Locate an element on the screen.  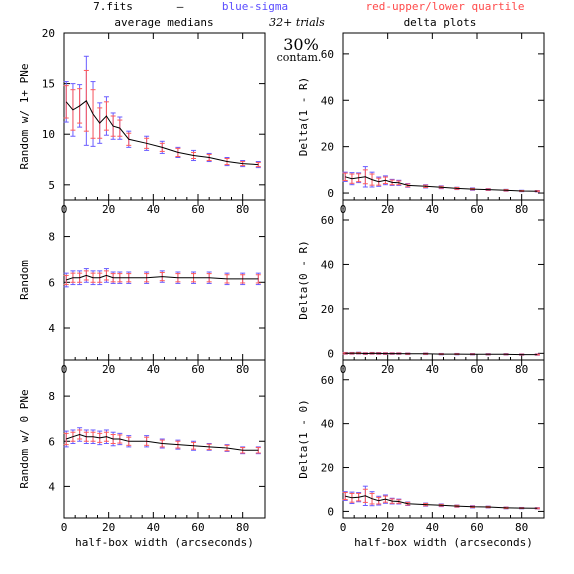
y-axis-label: Random w/ 0 PNe is located at coordinates (24, 438).